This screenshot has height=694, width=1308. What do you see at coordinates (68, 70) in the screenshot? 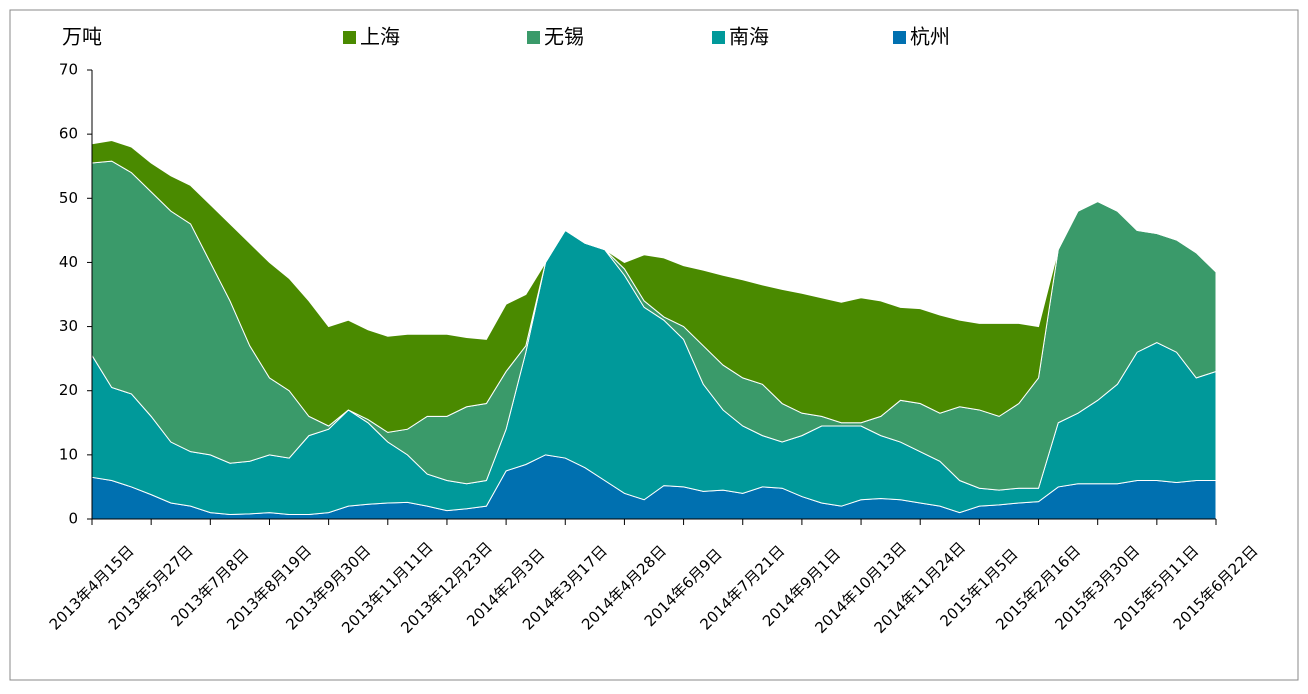
I see `y-tick-label: 70` at bounding box center [68, 70].